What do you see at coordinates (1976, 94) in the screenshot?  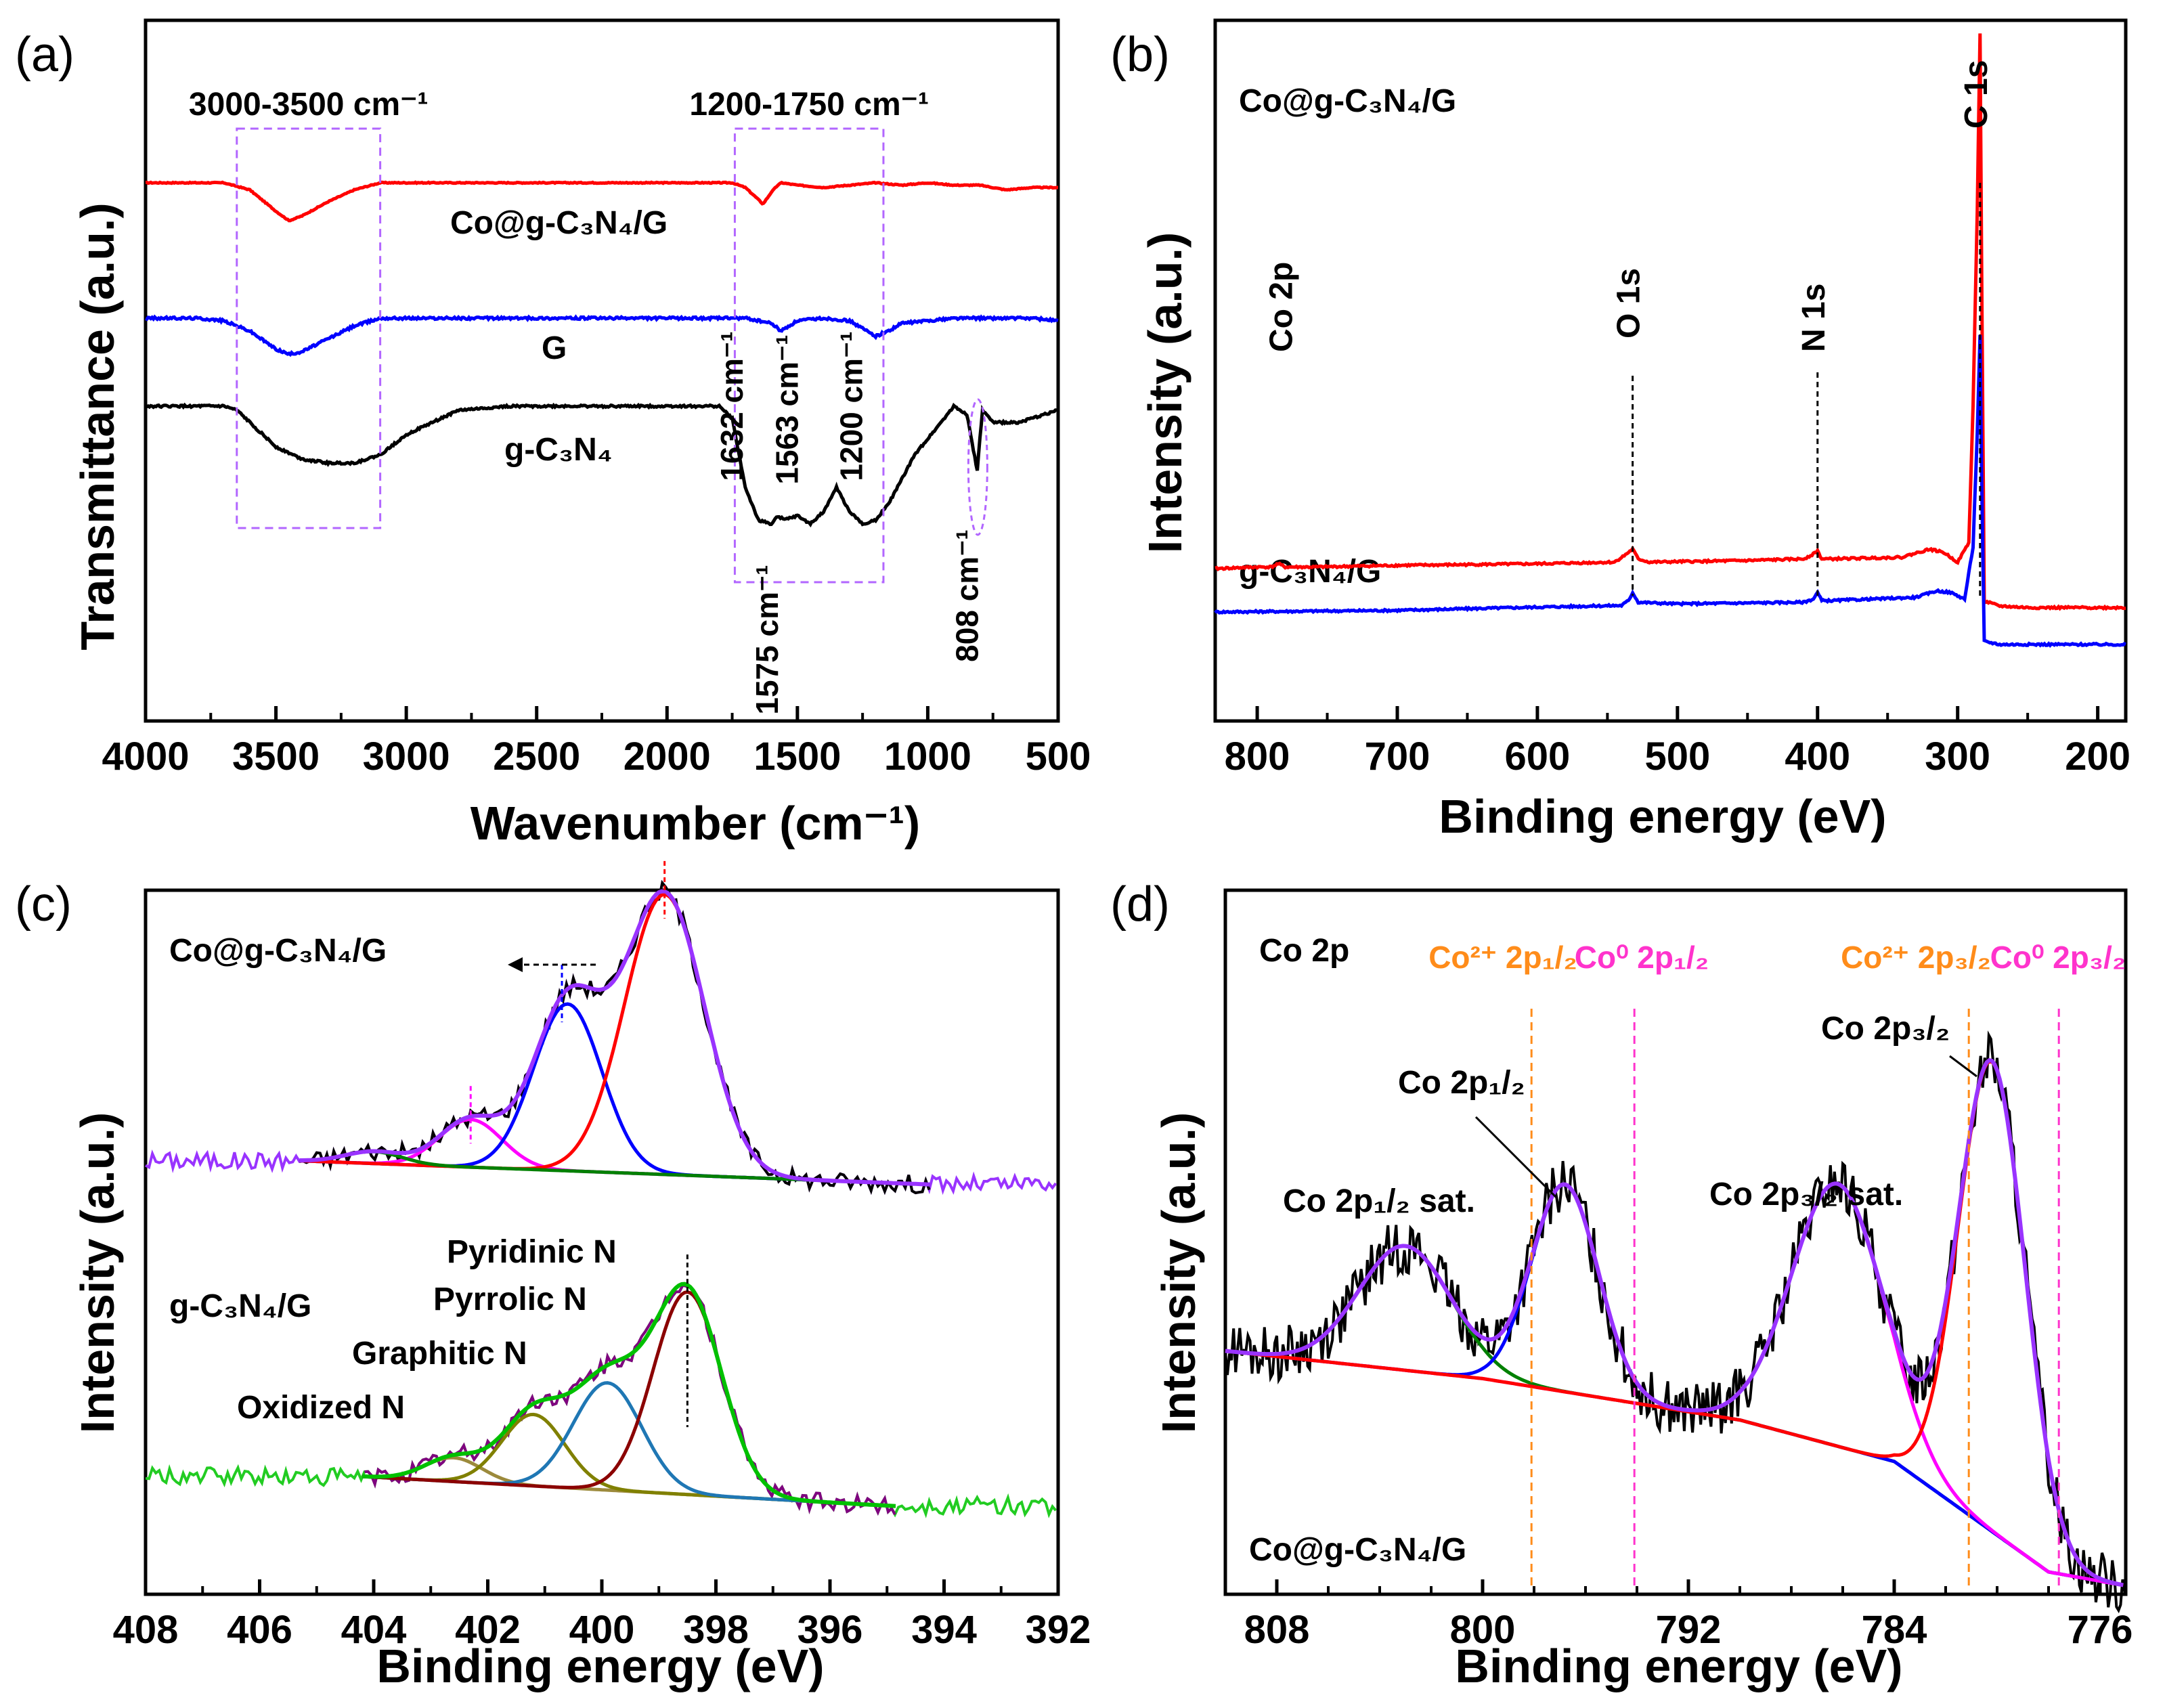 I see `b-peak-label: C 1s` at bounding box center [1976, 94].